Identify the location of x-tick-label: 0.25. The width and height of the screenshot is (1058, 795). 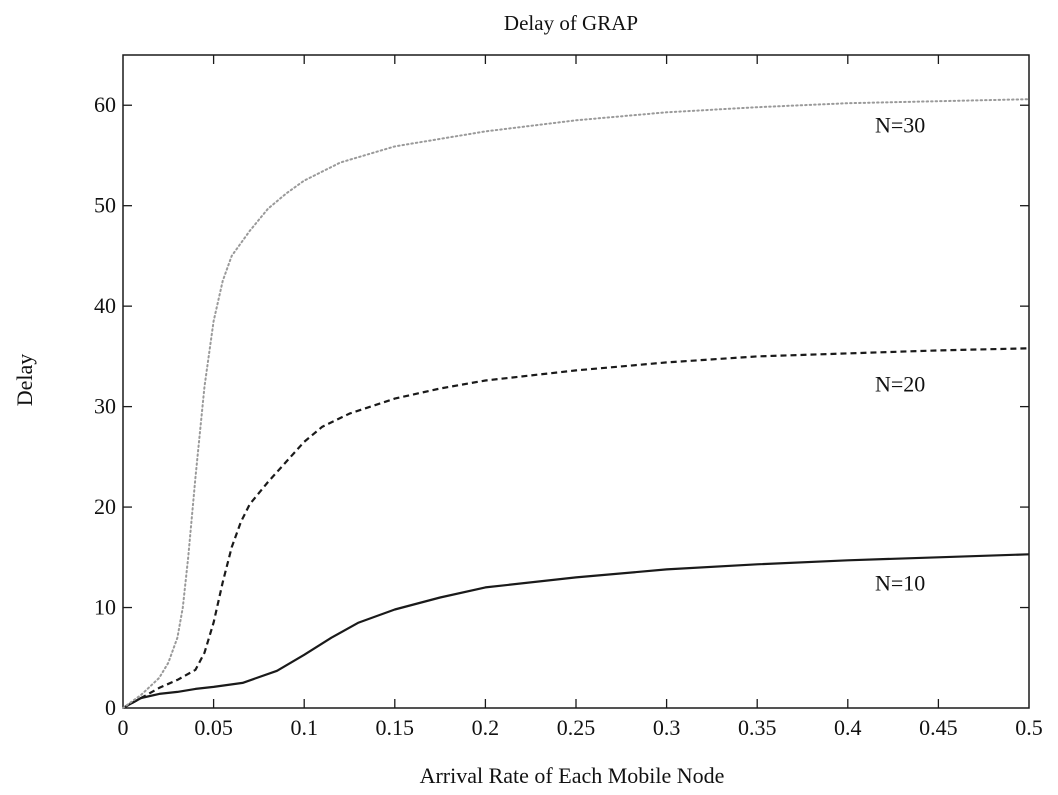
(576, 727).